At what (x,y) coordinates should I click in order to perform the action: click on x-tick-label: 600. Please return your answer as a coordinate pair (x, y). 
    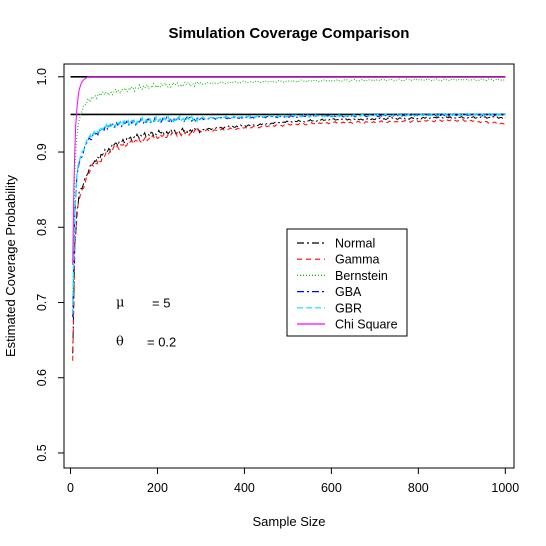
    Looking at the image, I should click on (331, 488).